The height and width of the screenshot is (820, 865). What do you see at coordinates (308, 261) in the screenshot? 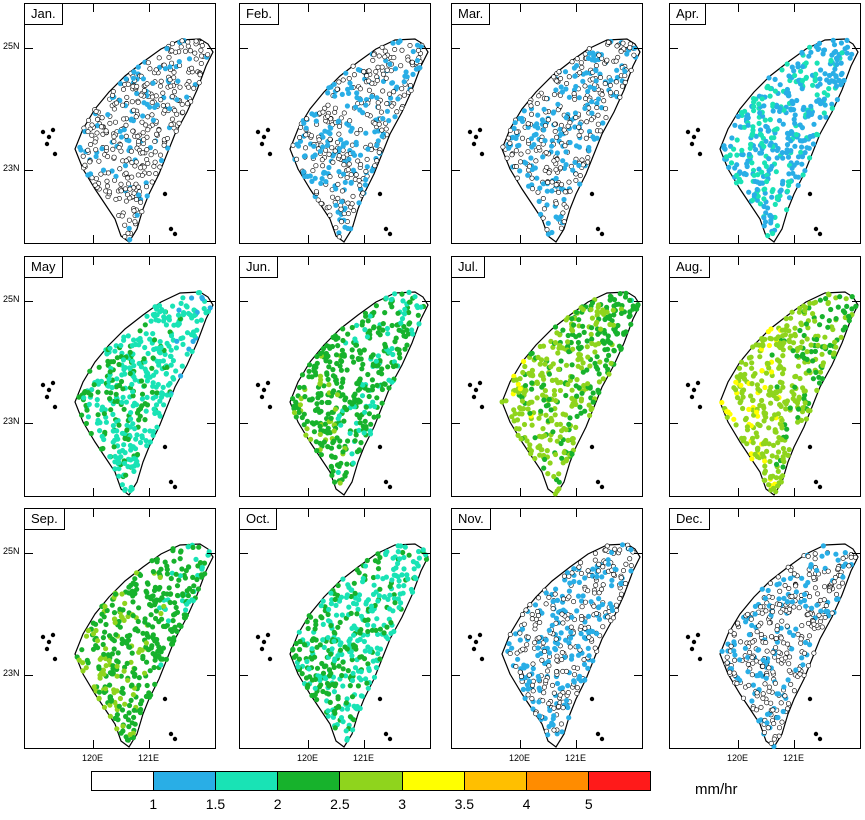
I see `lon-tick` at bounding box center [308, 261].